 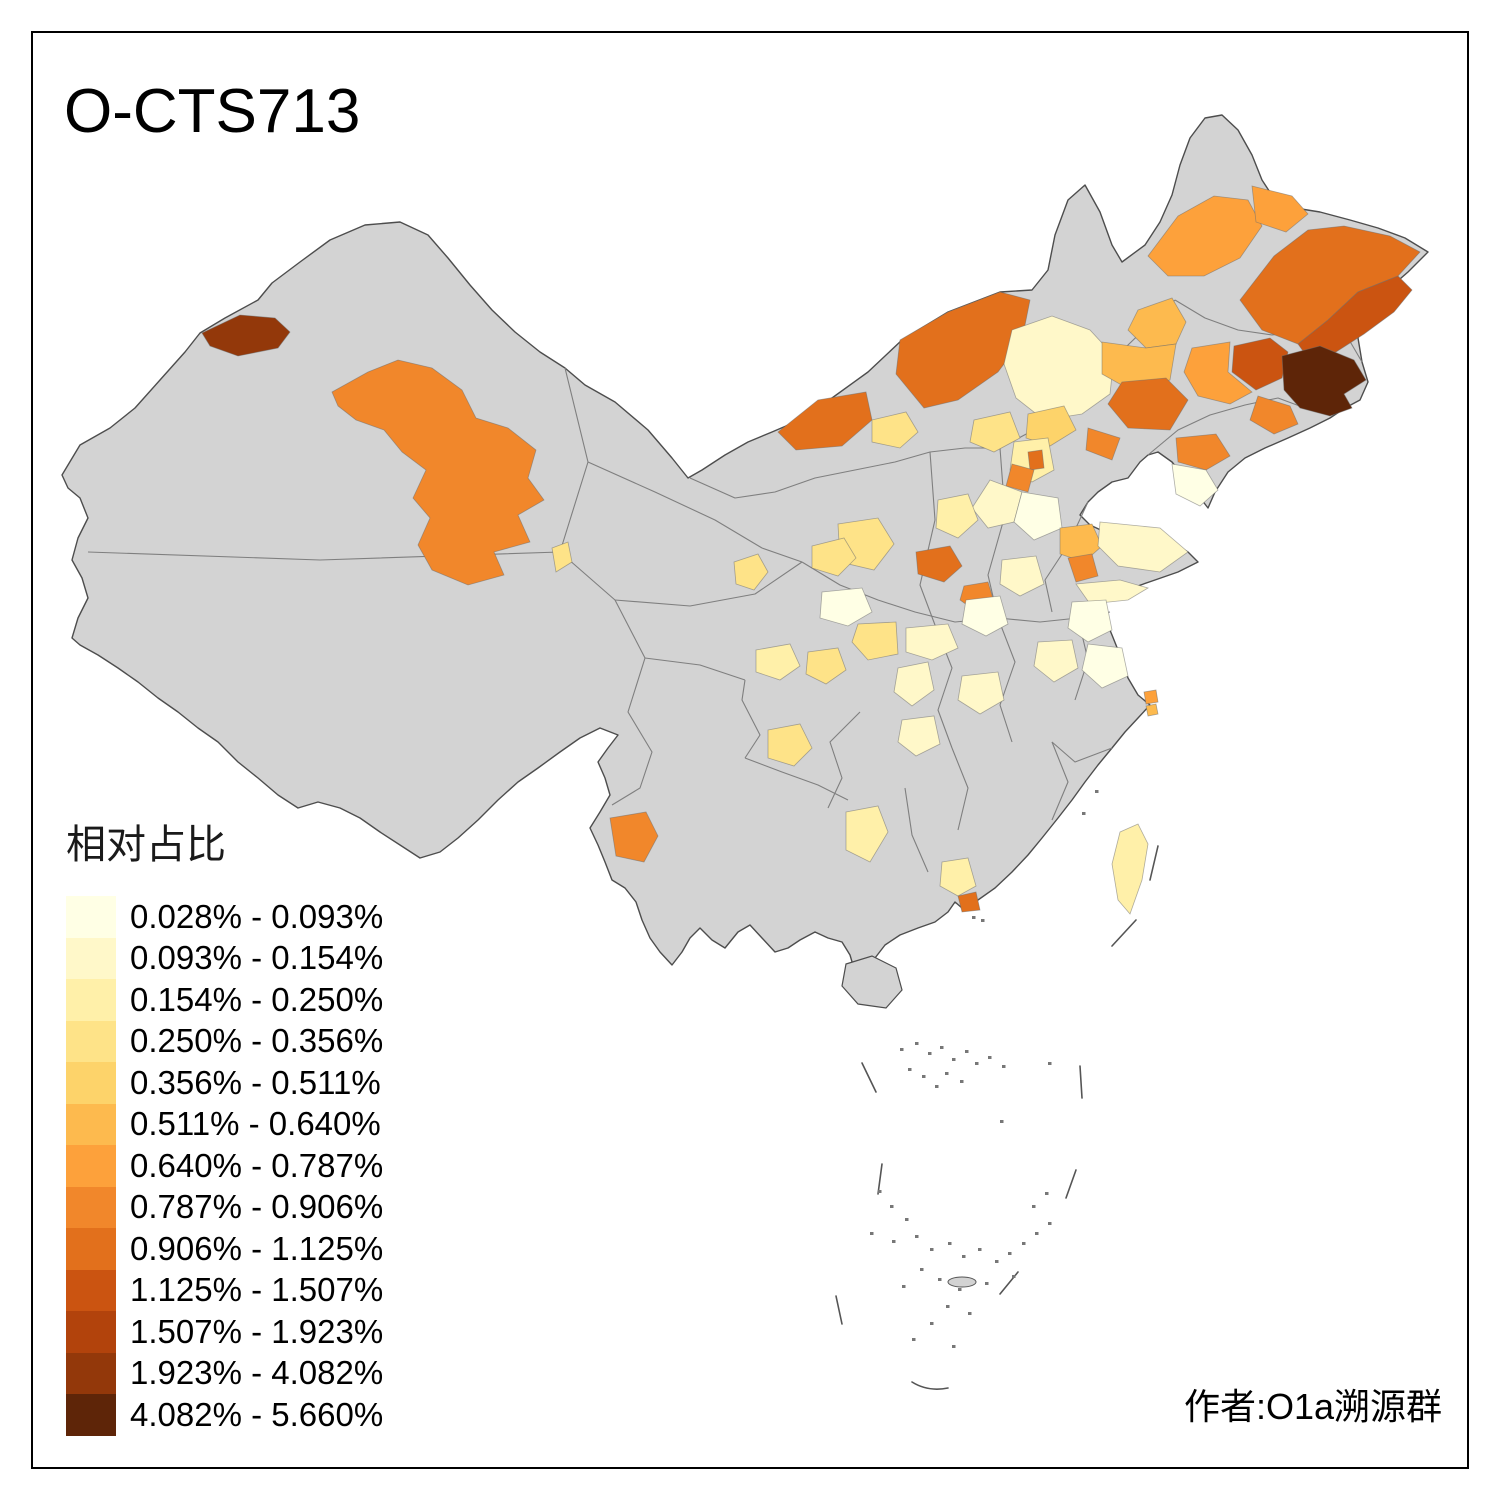 I want to click on legend-label: 0.028% - 0.093%, so click(x=257, y=916).